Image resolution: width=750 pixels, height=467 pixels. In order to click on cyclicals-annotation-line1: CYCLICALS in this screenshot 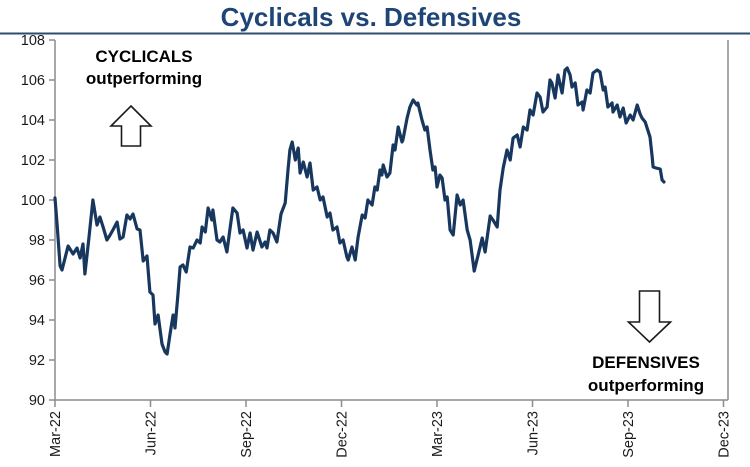, I will do `click(143, 56)`.